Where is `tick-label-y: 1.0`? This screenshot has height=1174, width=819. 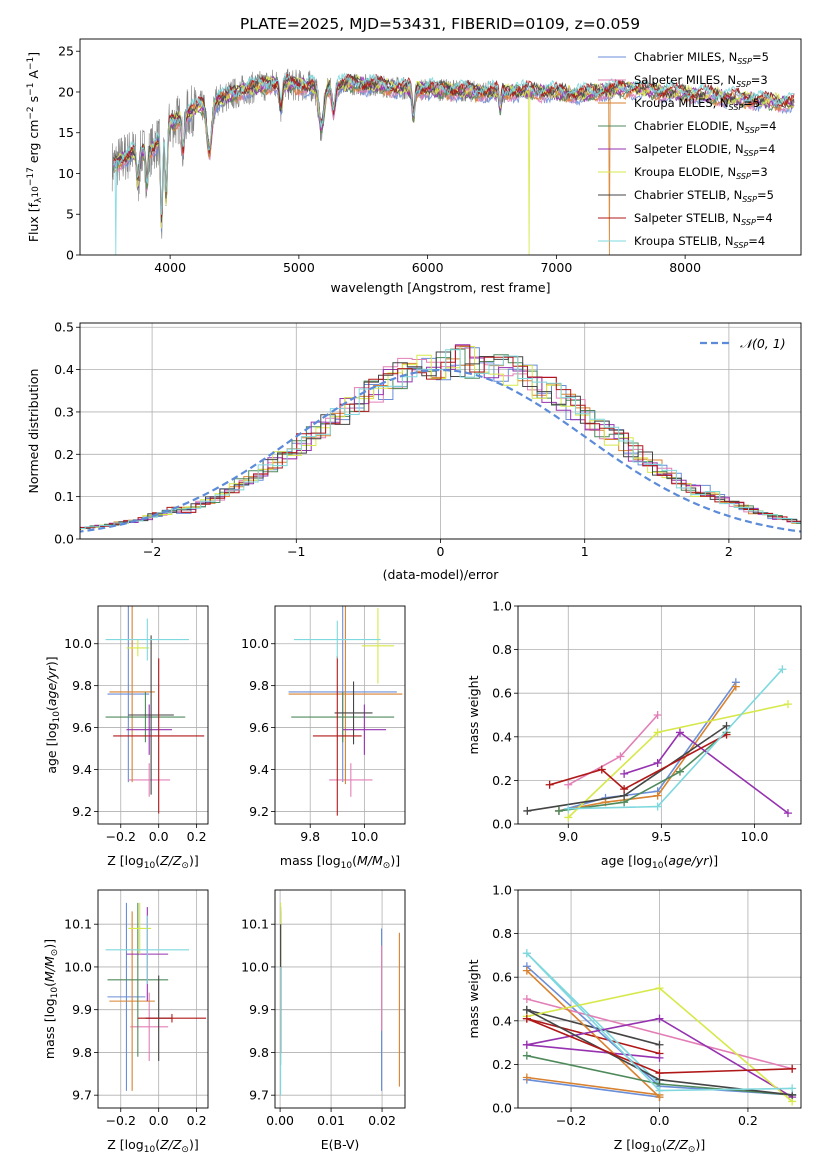 tick-label-y: 1.0 is located at coordinates (502, 890).